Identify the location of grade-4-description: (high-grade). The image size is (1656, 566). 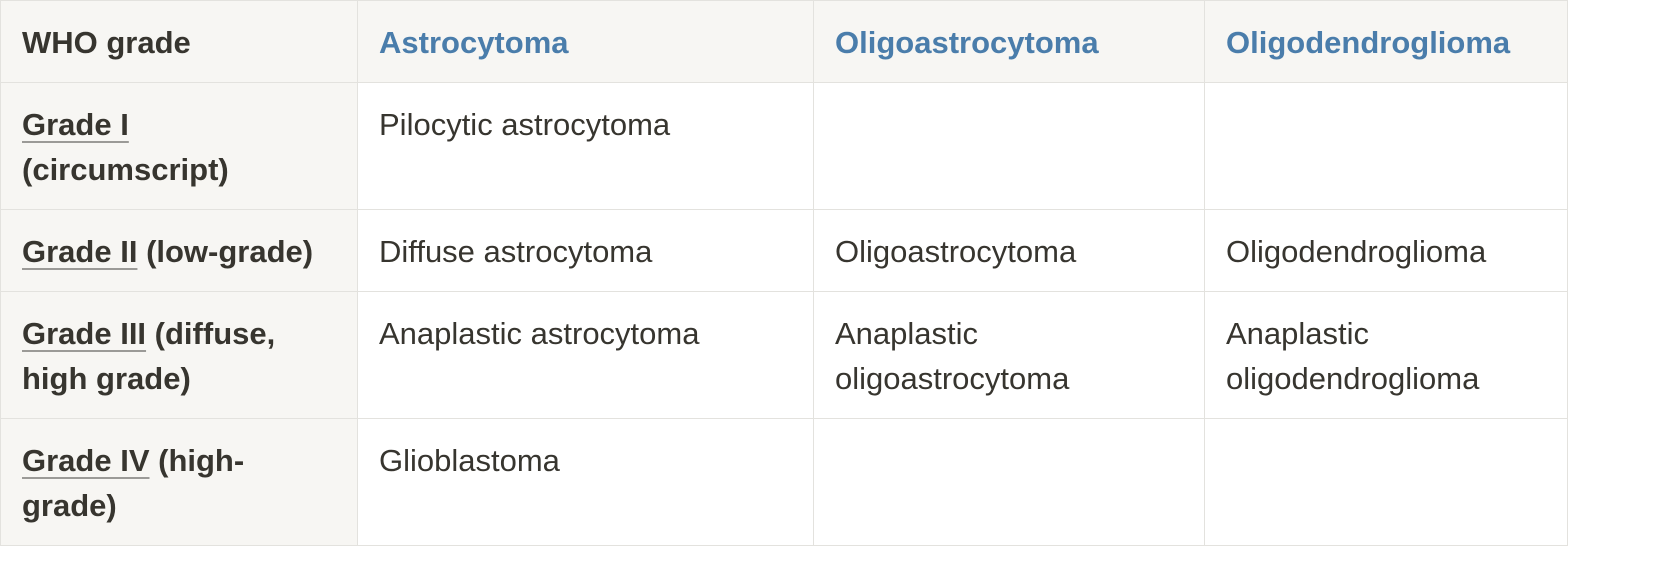
(133, 483).